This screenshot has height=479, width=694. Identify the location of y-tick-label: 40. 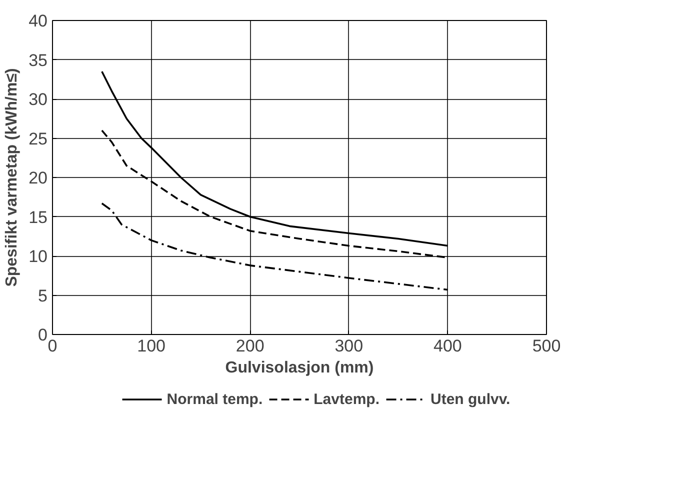
(38, 21).